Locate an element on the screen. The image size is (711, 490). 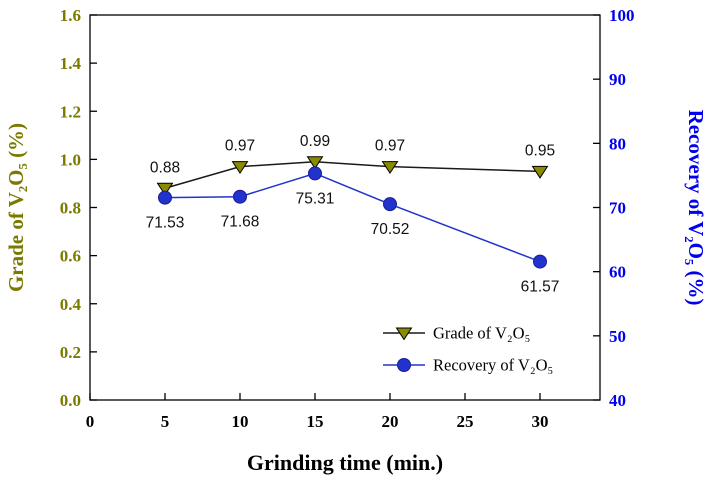
y-right-tick-label: 100 is located at coordinates (622, 15).